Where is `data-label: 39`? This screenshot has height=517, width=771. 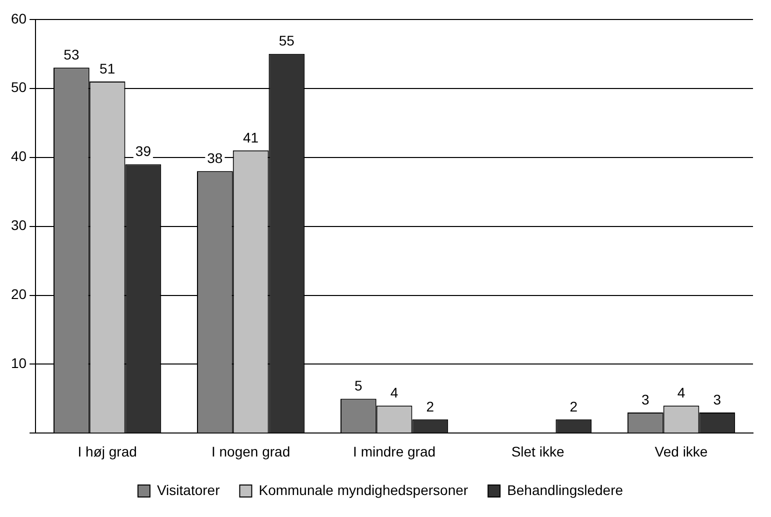
data-label: 39 is located at coordinates (143, 151).